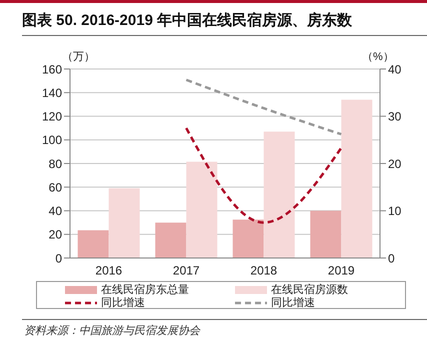  I want to click on text: 资料来源：中国旅游与民宿发展协会, so click(112, 331).